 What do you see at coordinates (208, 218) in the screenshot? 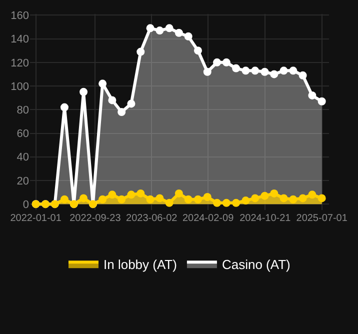
I see `x-tick-label: 2024-02-09` at bounding box center [208, 218].